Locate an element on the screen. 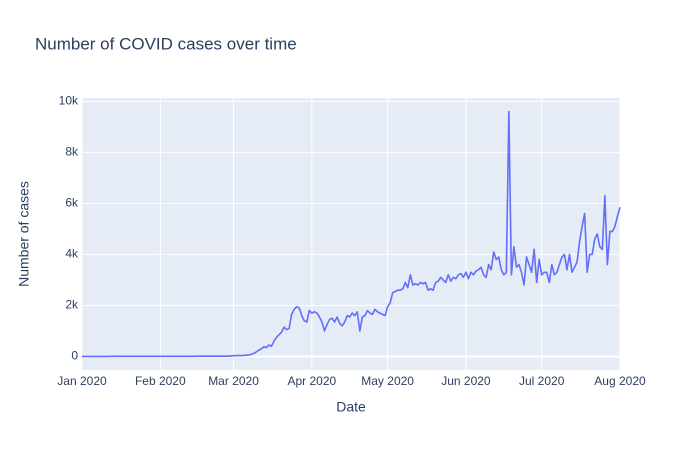 This screenshot has width=700, height=455. y-tick-label: 2k is located at coordinates (72, 305).